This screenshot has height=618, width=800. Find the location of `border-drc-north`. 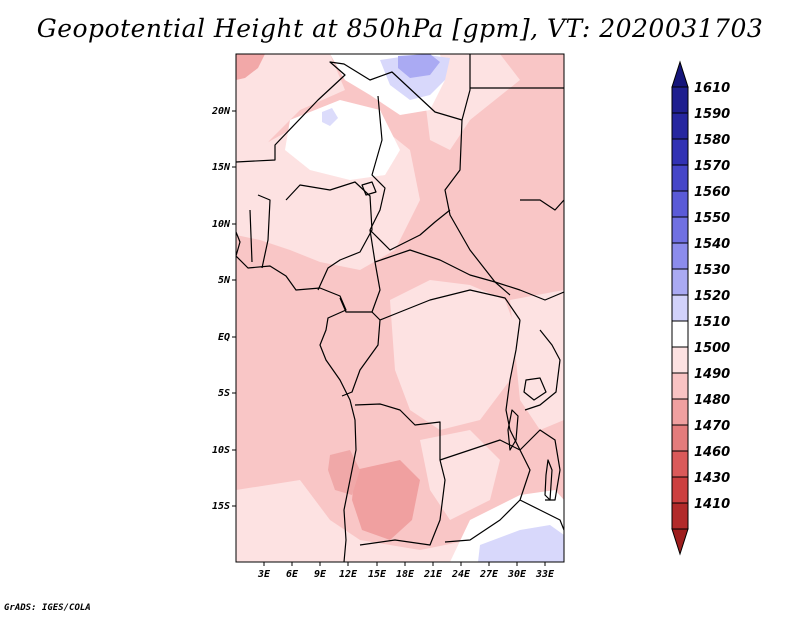

border-drc-north is located at coordinates (450, 305).